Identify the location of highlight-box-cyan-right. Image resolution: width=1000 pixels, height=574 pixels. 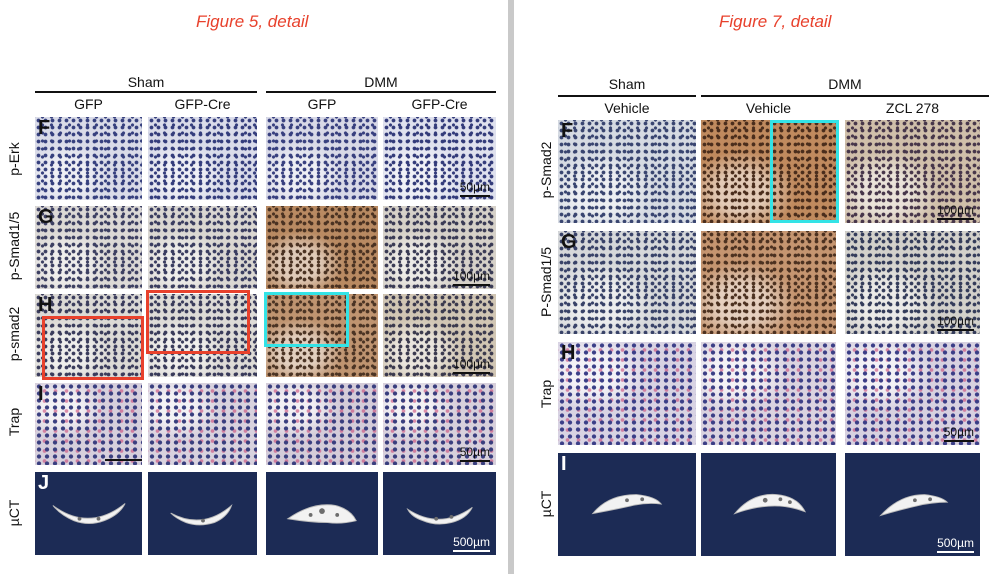
(804, 171).